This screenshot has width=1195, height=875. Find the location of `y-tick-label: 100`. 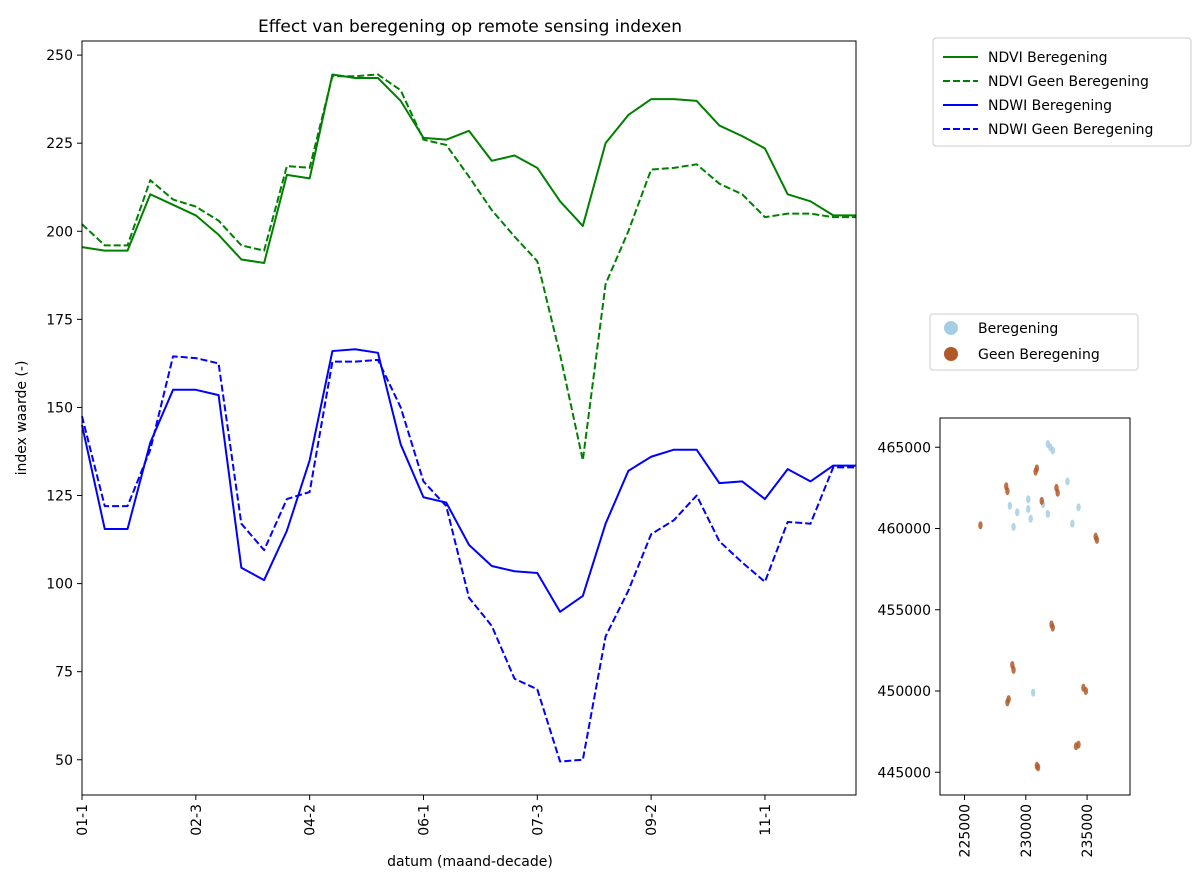

y-tick-label: 100 is located at coordinates (59, 585).